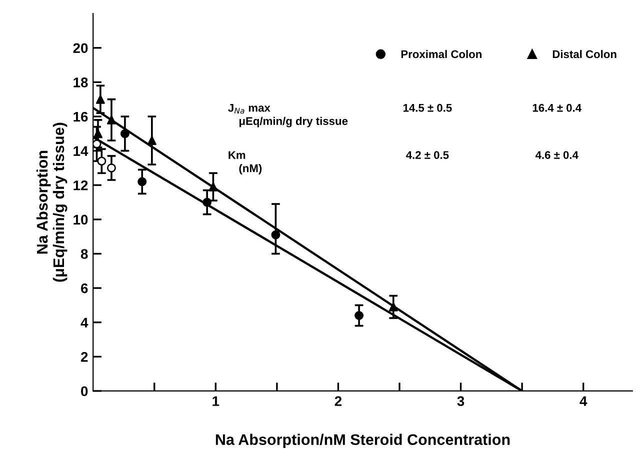 The image size is (642, 452). Describe the element at coordinates (293, 122) in the screenshot. I see `annotation: μEq/min/g dry tissue` at that location.